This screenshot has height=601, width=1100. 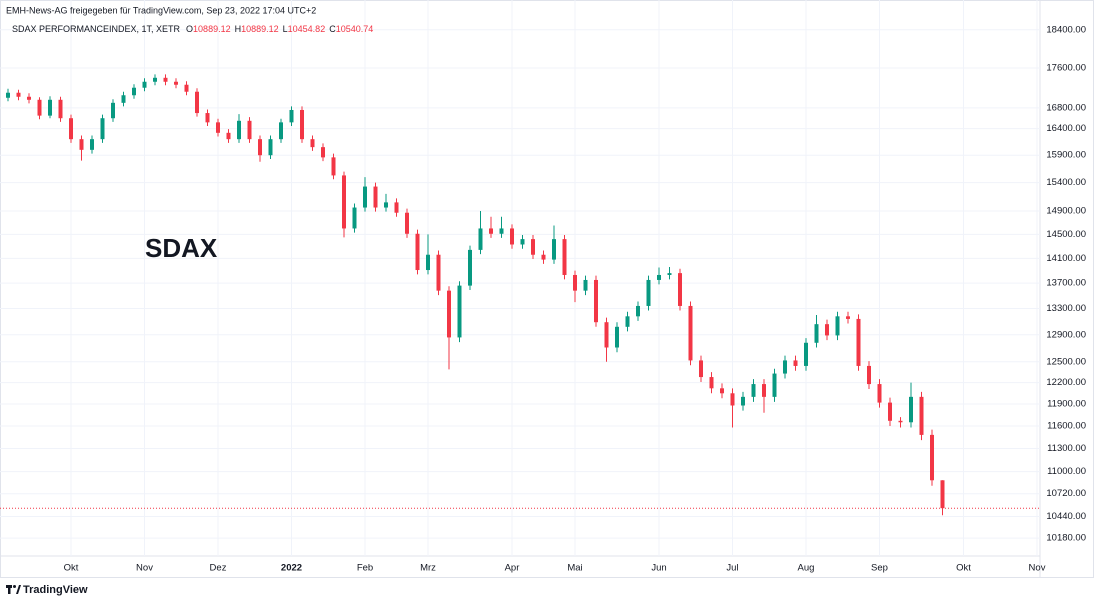 I want to click on h-value: 10889.12, so click(x=260, y=29).